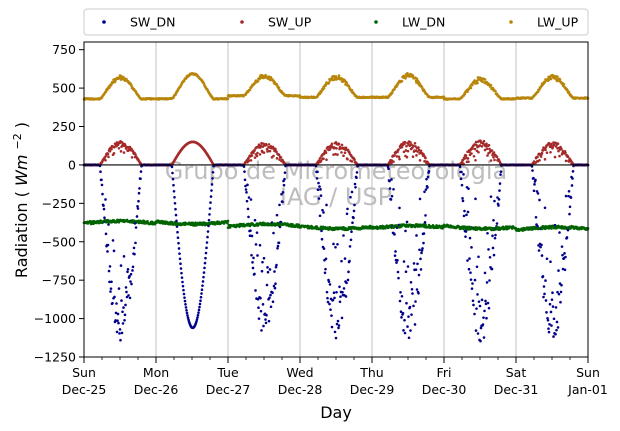 The height and width of the screenshot is (431, 620). What do you see at coordinates (64, 88) in the screenshot?
I see `y-tick-label: 500` at bounding box center [64, 88].